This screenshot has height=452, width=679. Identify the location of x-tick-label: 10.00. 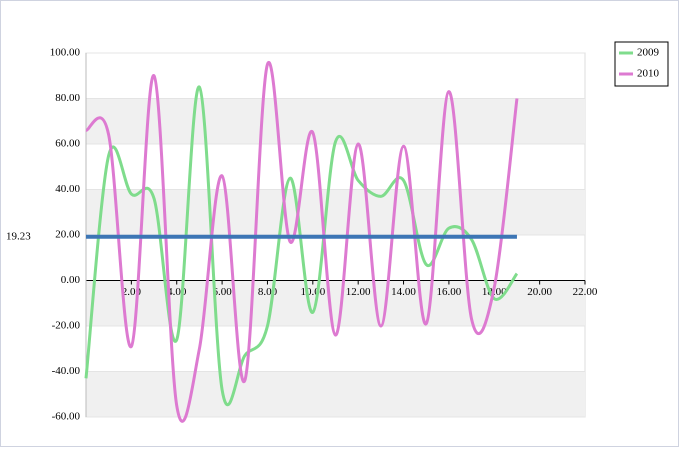
(312, 292).